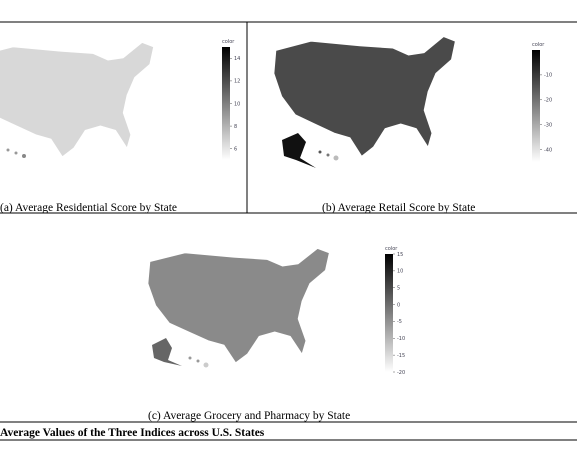 Image resolution: width=577 pixels, height=458 pixels. What do you see at coordinates (235, 150) in the screenshot?
I see `colorbar-tick-label: 6` at bounding box center [235, 150].